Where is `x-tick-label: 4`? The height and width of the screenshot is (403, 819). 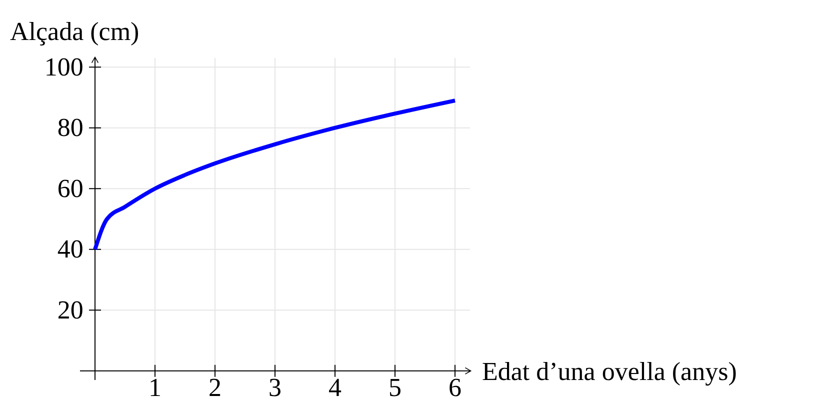 x-tick-label: 4 is located at coordinates (335, 387).